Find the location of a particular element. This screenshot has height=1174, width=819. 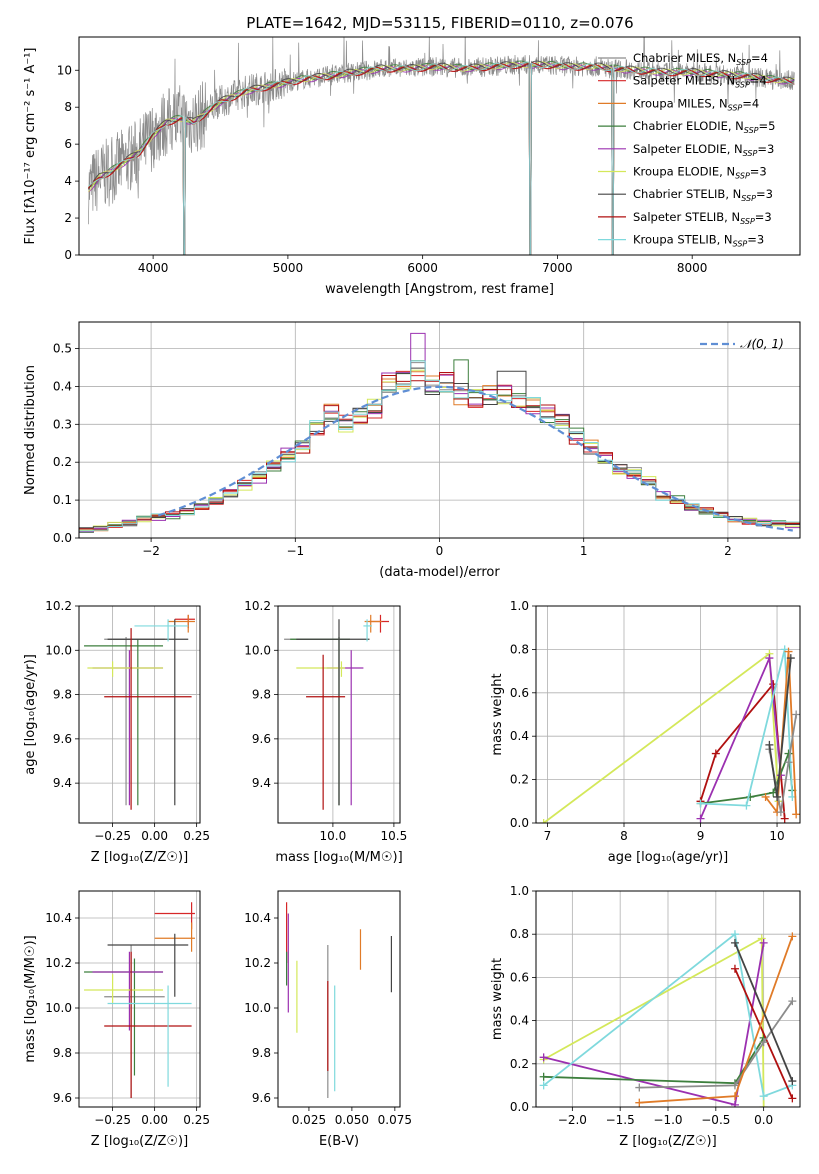

residual-histogram-xtick-label: −1 is located at coordinates (295, 551).